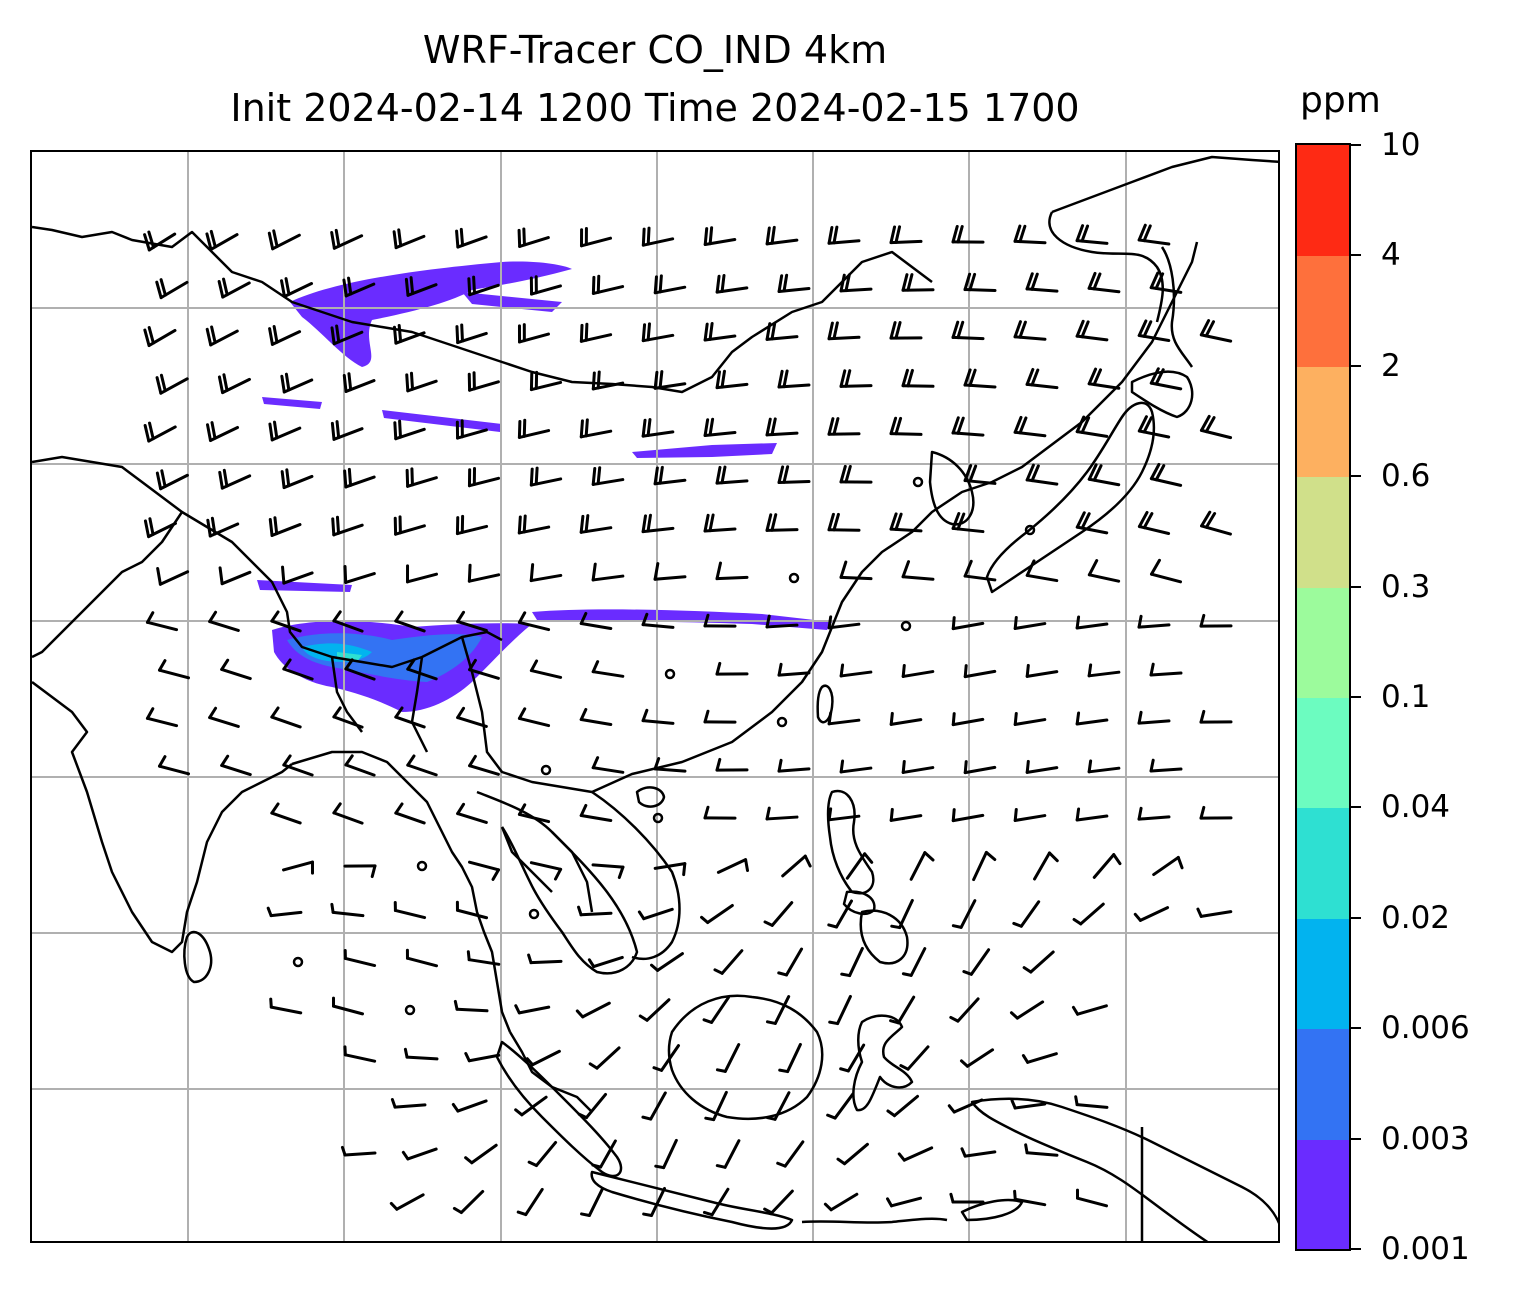 The image size is (1528, 1306). I want to click on colorbar-tick-label: 0.6, so click(1406, 476).